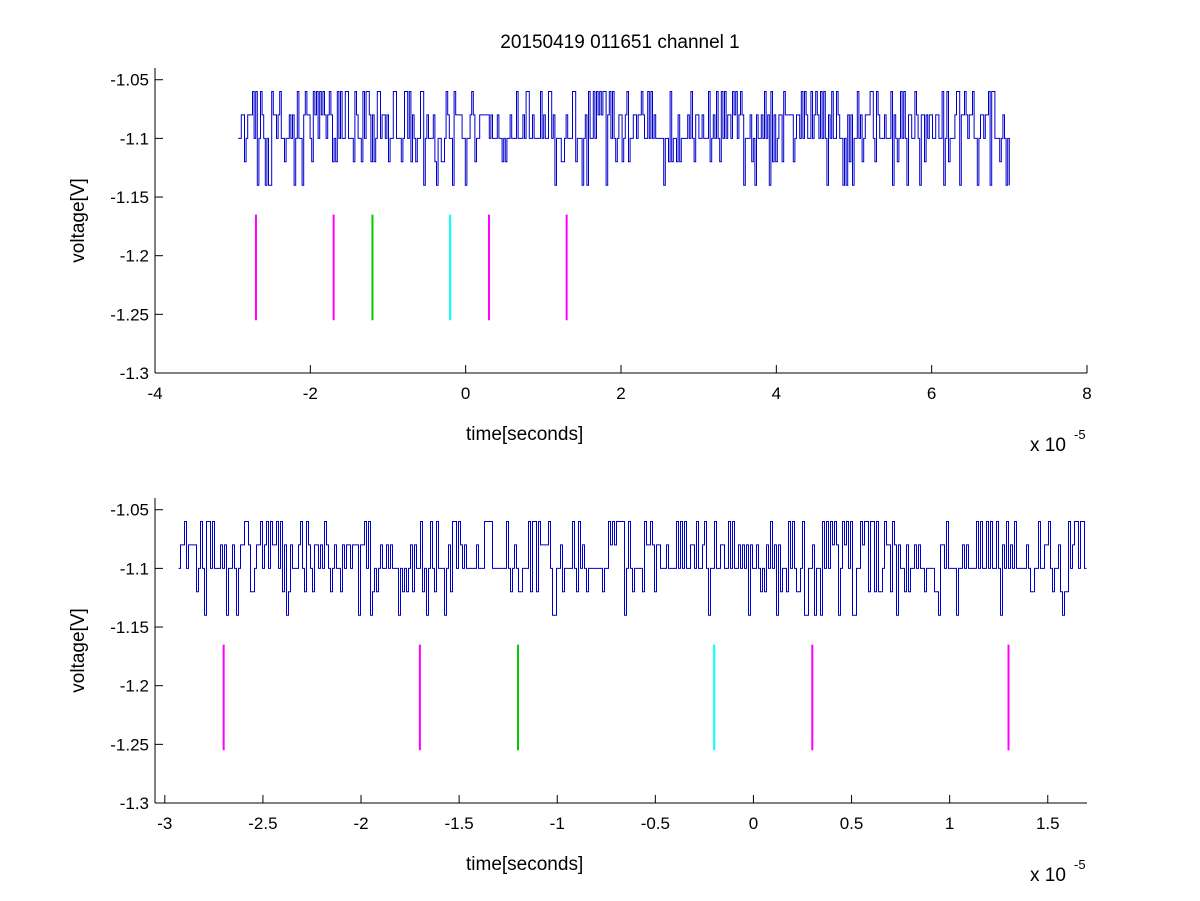 The height and width of the screenshot is (901, 1200). What do you see at coordinates (655, 823) in the screenshot?
I see `x-tick-label: -0.5` at bounding box center [655, 823].